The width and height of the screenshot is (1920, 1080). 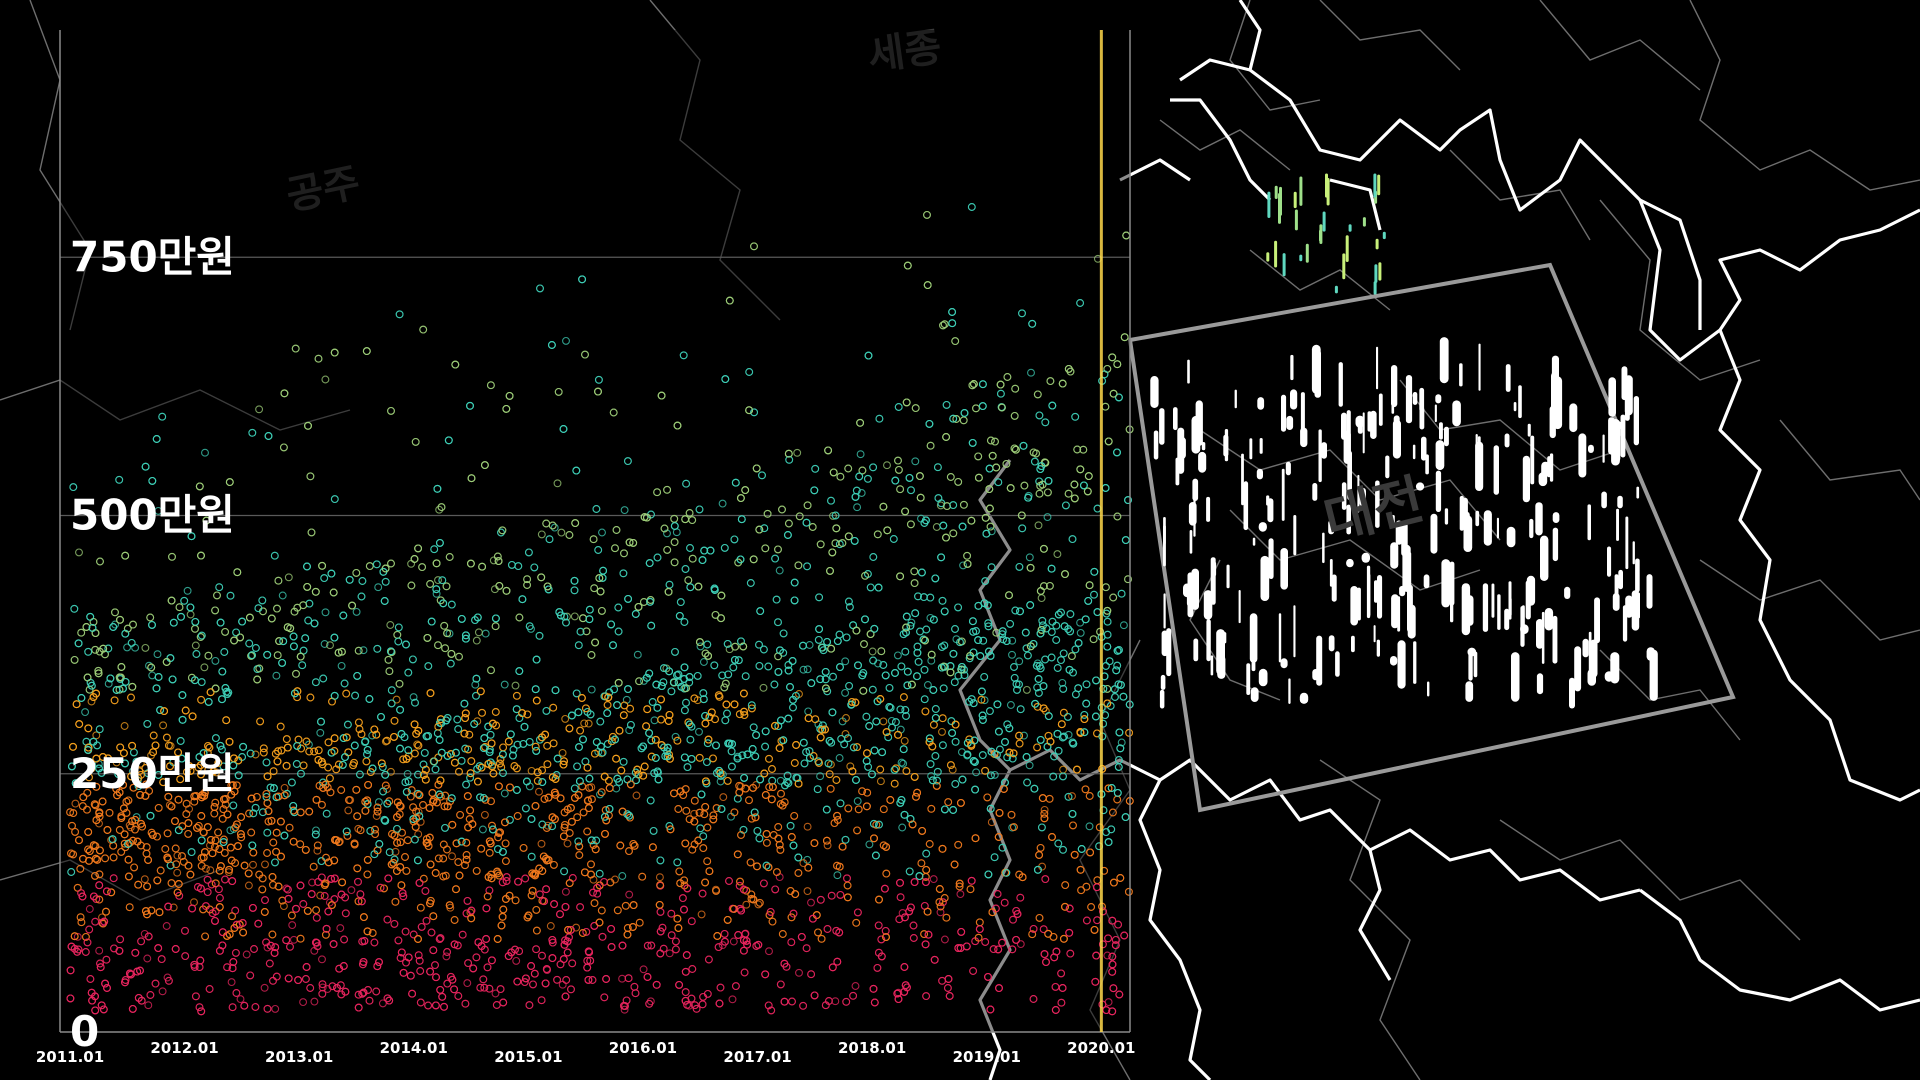 What do you see at coordinates (1404, 523) in the screenshot?
I see `transaction-marks` at bounding box center [1404, 523].